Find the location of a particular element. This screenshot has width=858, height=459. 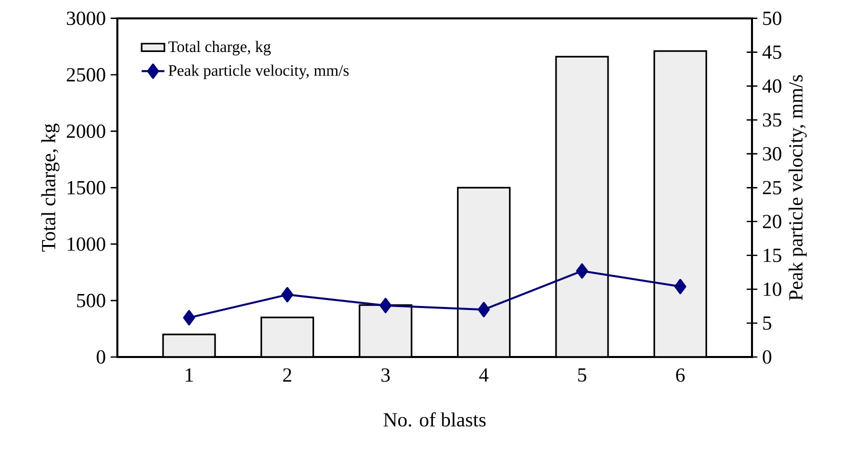

y2-axis-title: Peak particle velocity, mm/s is located at coordinates (797, 187).